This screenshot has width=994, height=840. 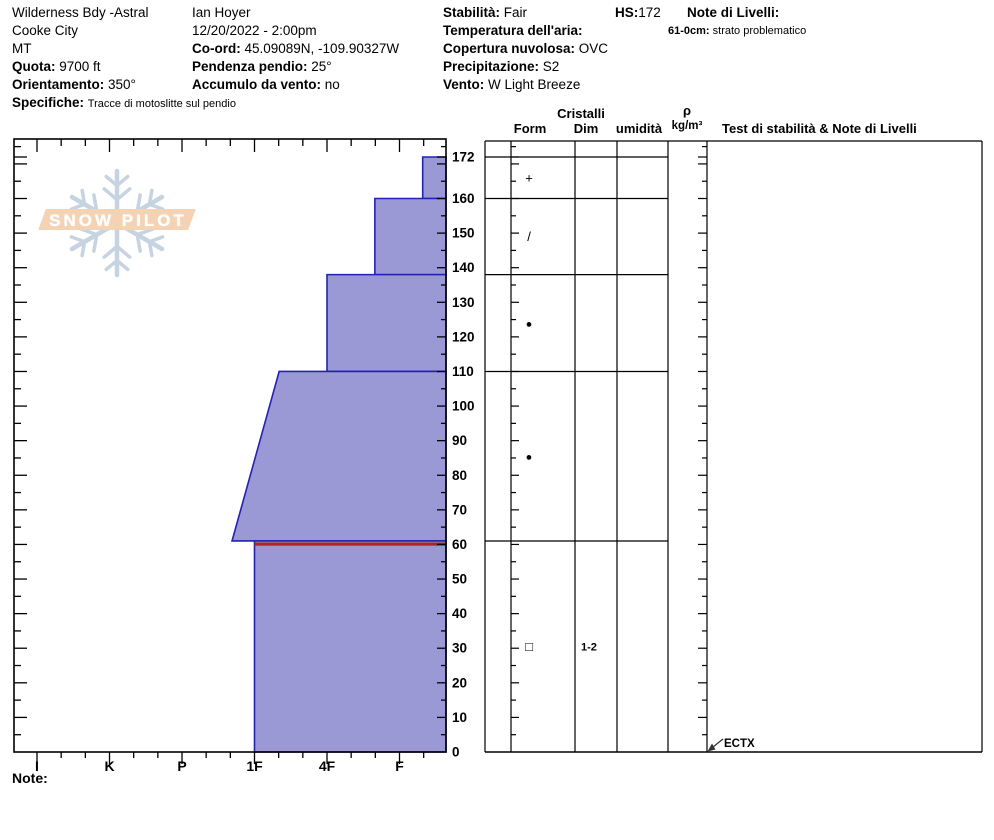 What do you see at coordinates (463, 302) in the screenshot?
I see `depth-tick-label: 130` at bounding box center [463, 302].